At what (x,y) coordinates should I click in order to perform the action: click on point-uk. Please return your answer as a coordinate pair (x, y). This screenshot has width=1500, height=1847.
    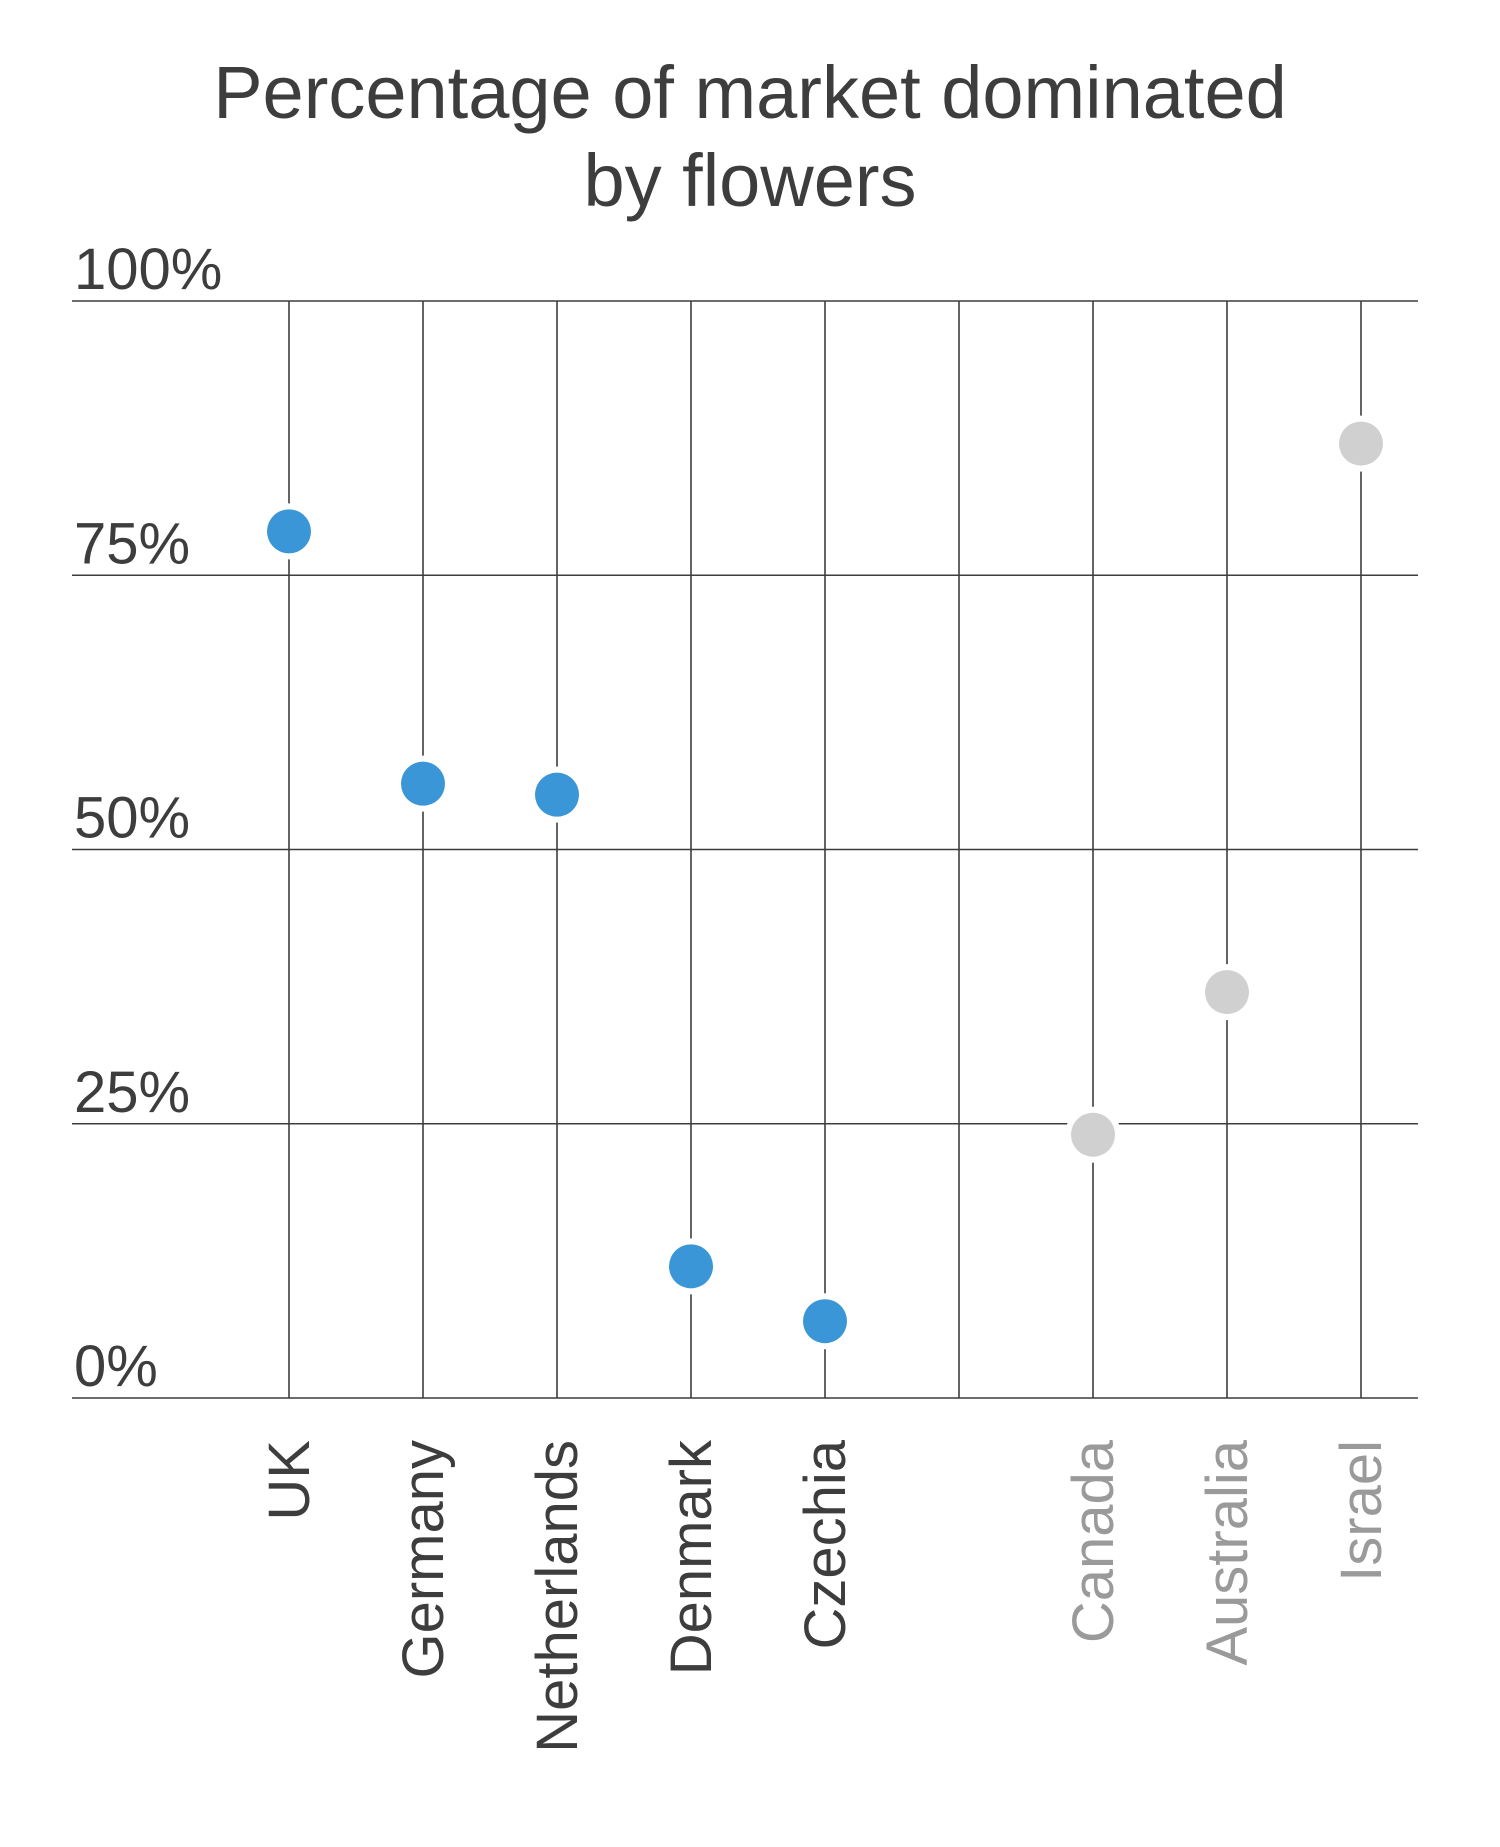
    Looking at the image, I should click on (289, 531).